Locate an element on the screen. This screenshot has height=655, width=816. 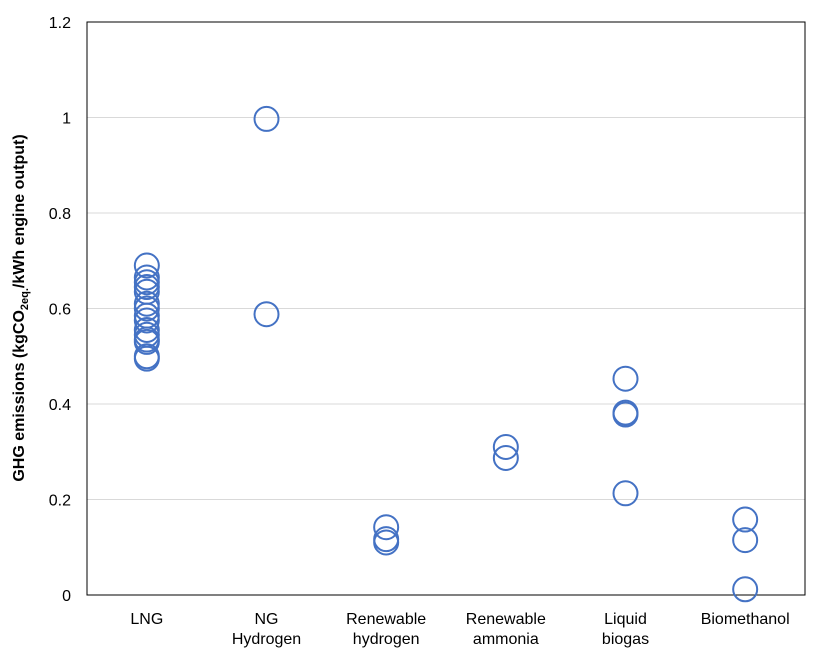
x-tick-label: LNG is located at coordinates (146, 619).